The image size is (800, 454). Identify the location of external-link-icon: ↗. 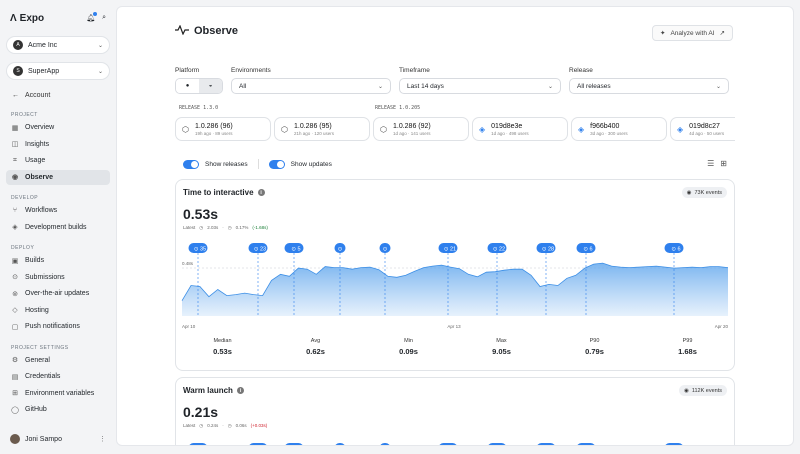
(722, 33).